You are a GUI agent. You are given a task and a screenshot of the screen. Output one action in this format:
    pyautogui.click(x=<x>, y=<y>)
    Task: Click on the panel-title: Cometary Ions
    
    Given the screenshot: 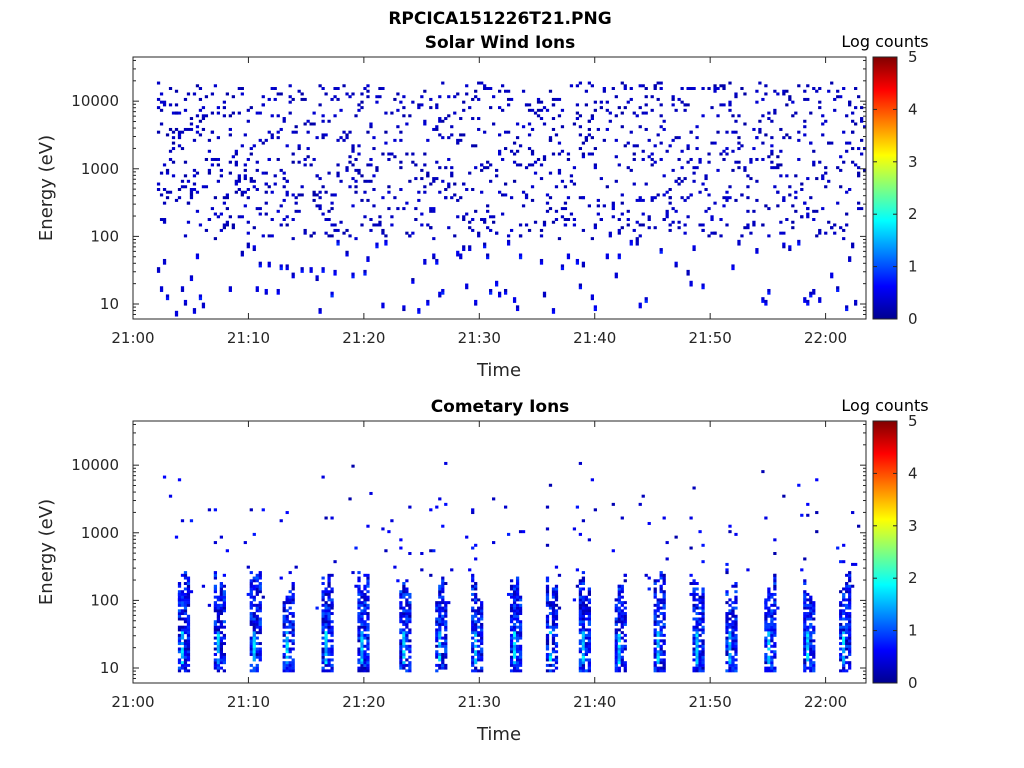 What is the action you would take?
    pyautogui.click(x=500, y=407)
    